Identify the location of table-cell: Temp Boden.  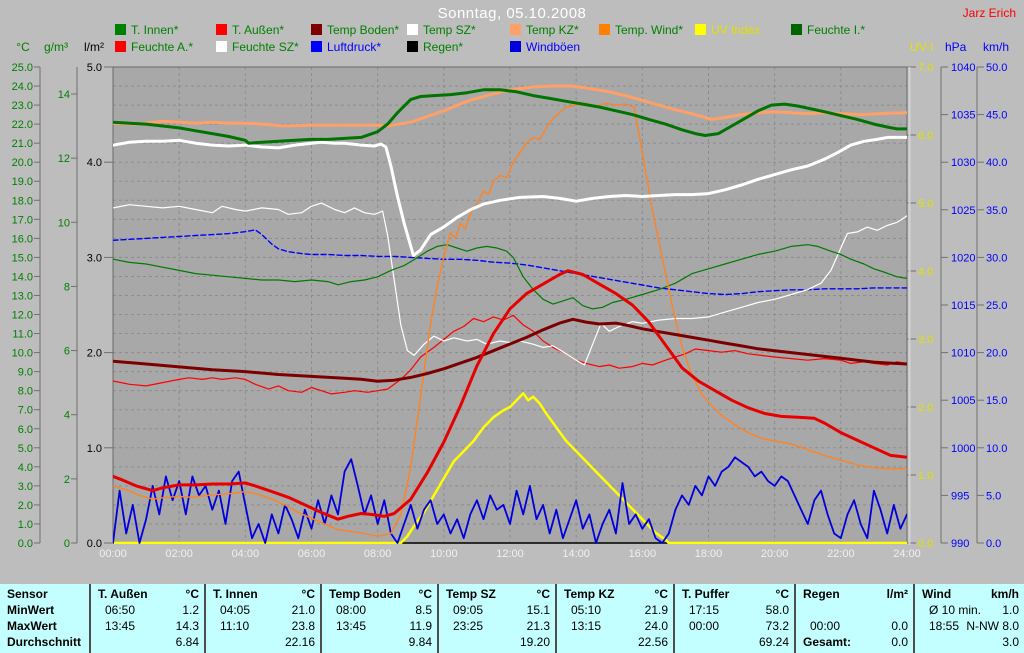
(365, 594).